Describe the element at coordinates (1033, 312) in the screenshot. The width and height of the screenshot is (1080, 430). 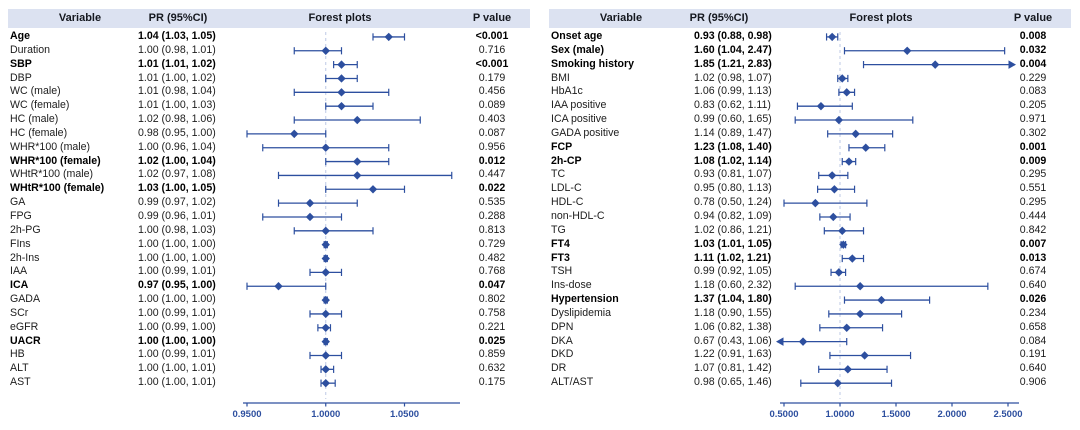
I see `pvalue-cell: 0.234` at that location.